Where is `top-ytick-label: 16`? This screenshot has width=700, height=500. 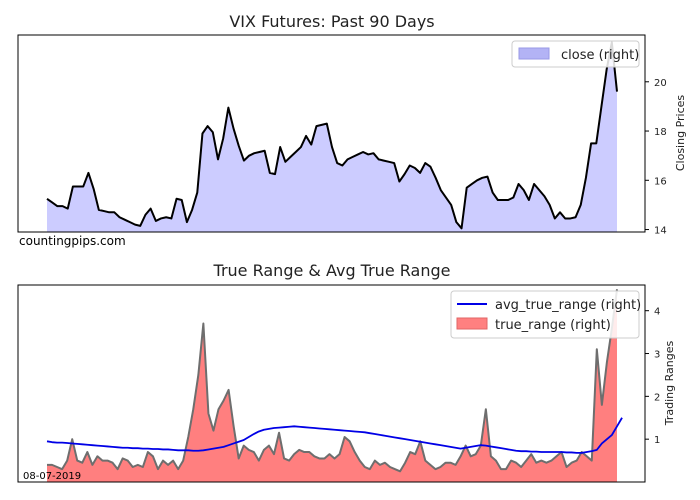
top-ytick-label: 16 is located at coordinates (660, 181).